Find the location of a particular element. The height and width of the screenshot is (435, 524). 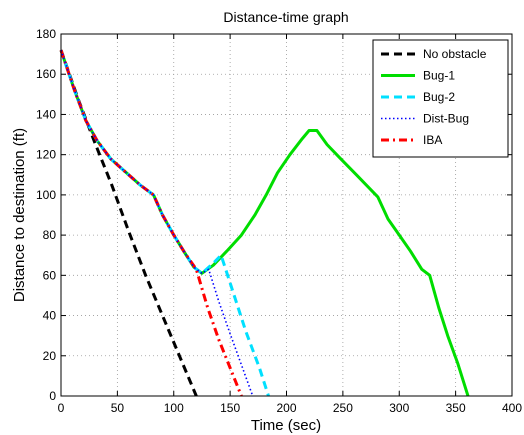

x-tick-label: 100 is located at coordinates (174, 408).